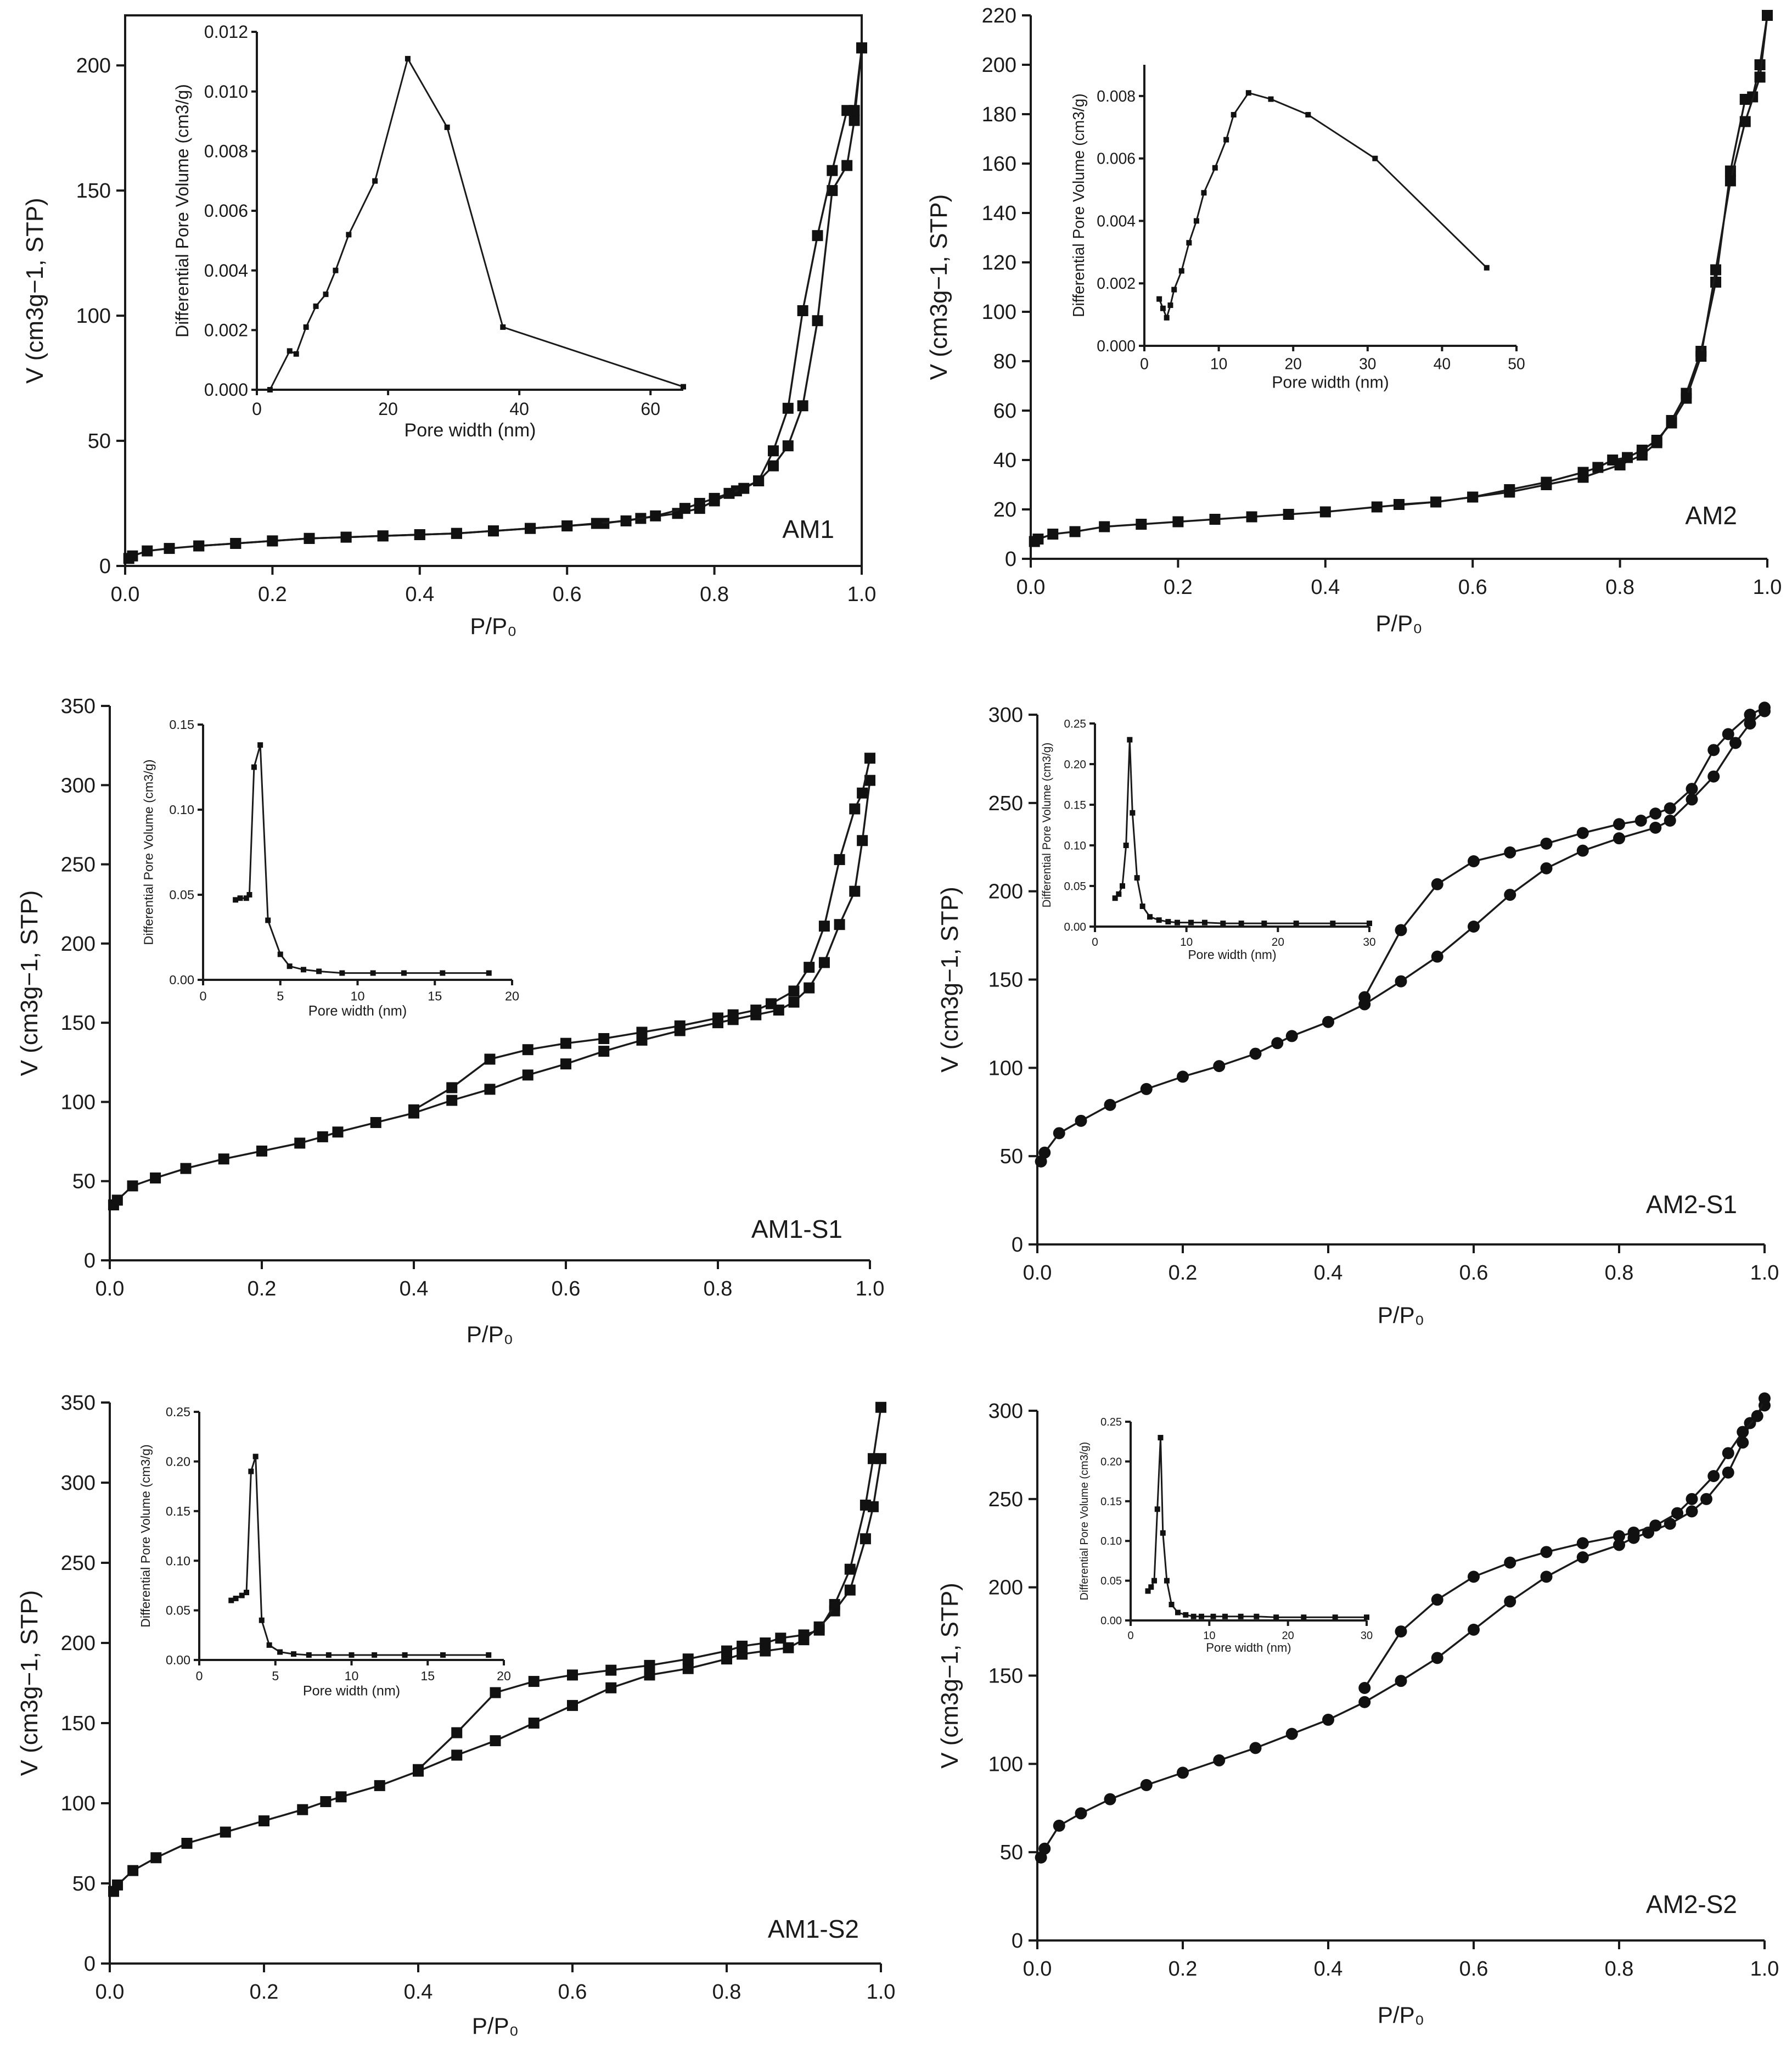 The height and width of the screenshot is (2053, 1792). Describe the element at coordinates (93, 316) in the screenshot. I see `y-tick-label: 100` at that location.